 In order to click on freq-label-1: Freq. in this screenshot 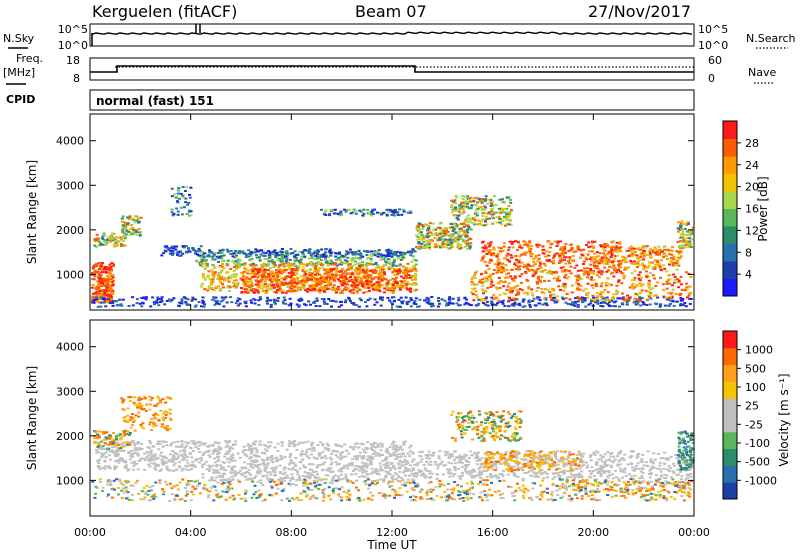, I will do `click(29, 58)`.